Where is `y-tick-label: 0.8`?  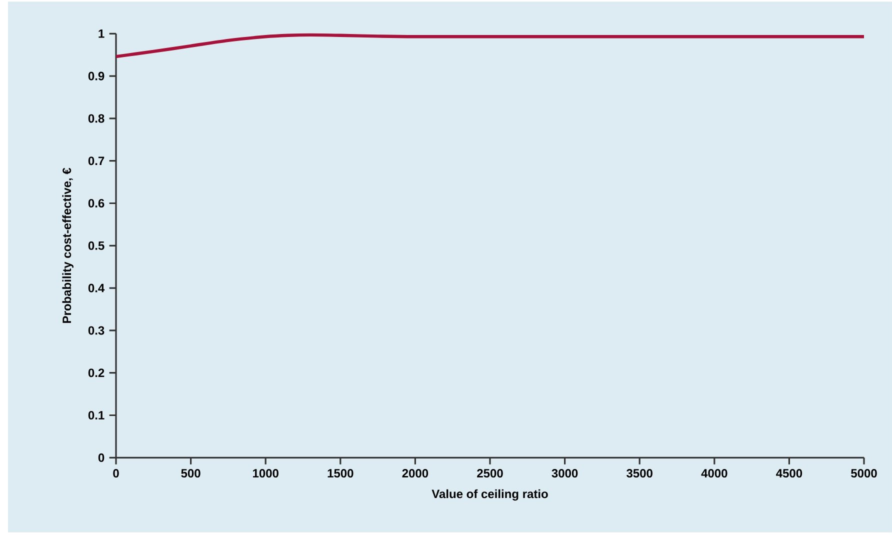
y-tick-label: 0.8 is located at coordinates (96, 118).